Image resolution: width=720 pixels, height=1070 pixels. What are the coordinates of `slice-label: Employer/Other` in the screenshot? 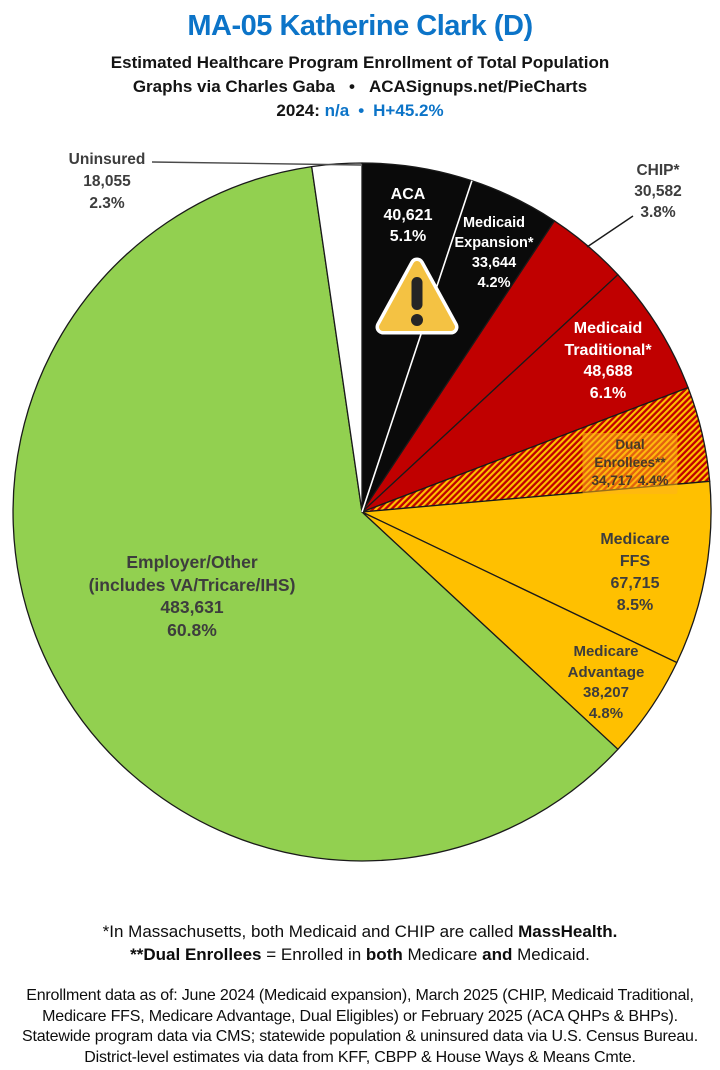 It's located at (192, 562).